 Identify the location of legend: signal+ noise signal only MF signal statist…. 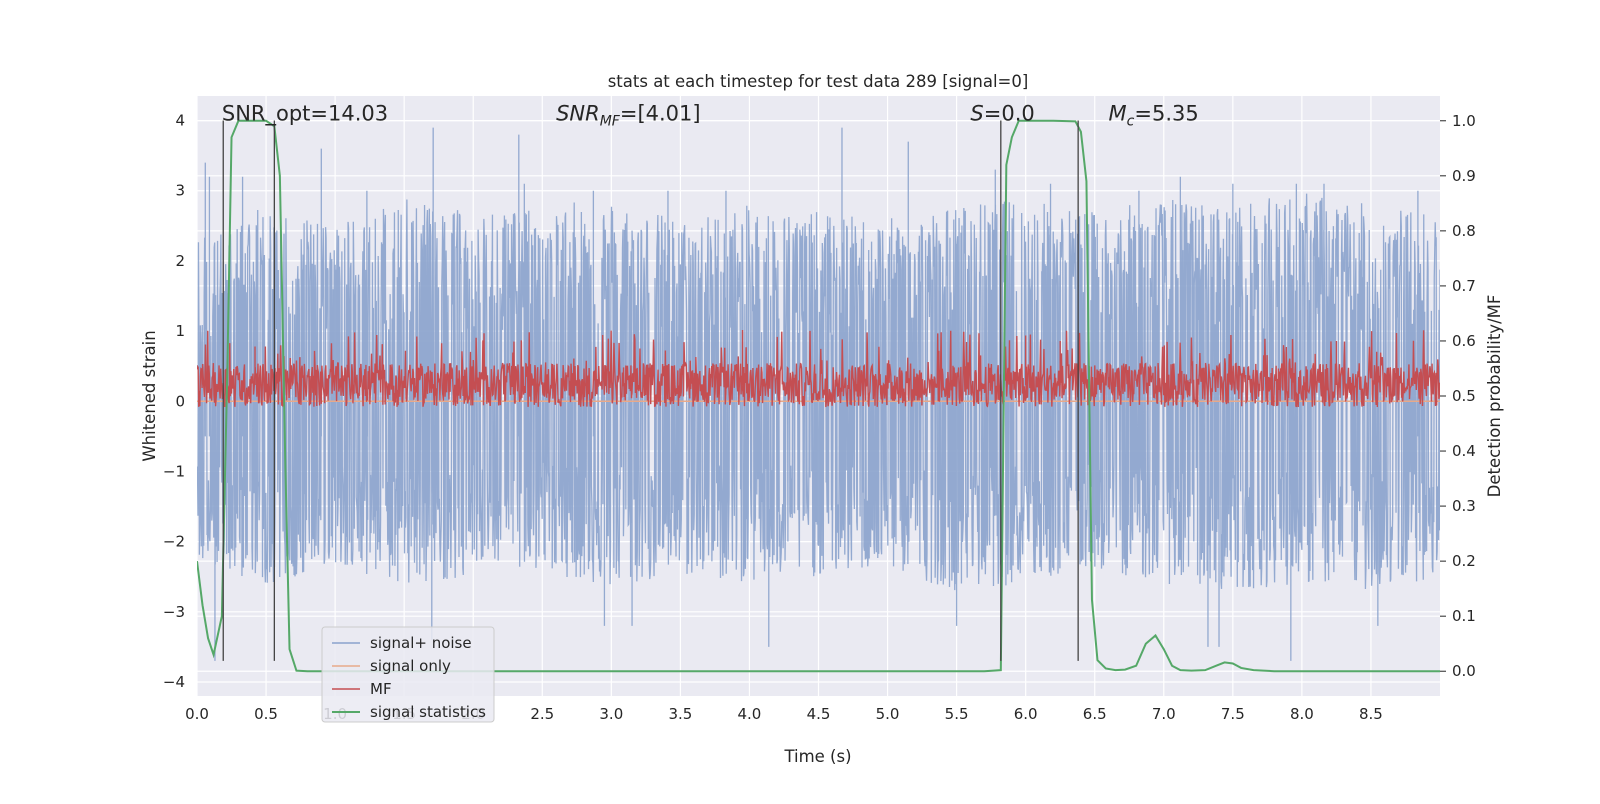
(408, 674).